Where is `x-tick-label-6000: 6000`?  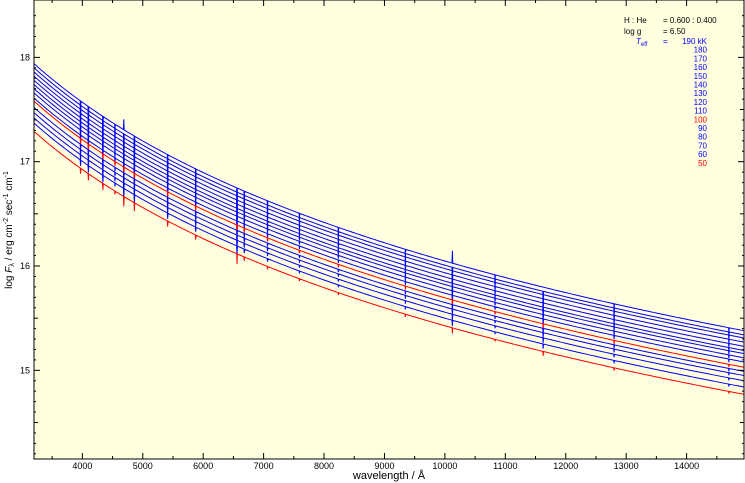 x-tick-label-6000: 6000 is located at coordinates (203, 466).